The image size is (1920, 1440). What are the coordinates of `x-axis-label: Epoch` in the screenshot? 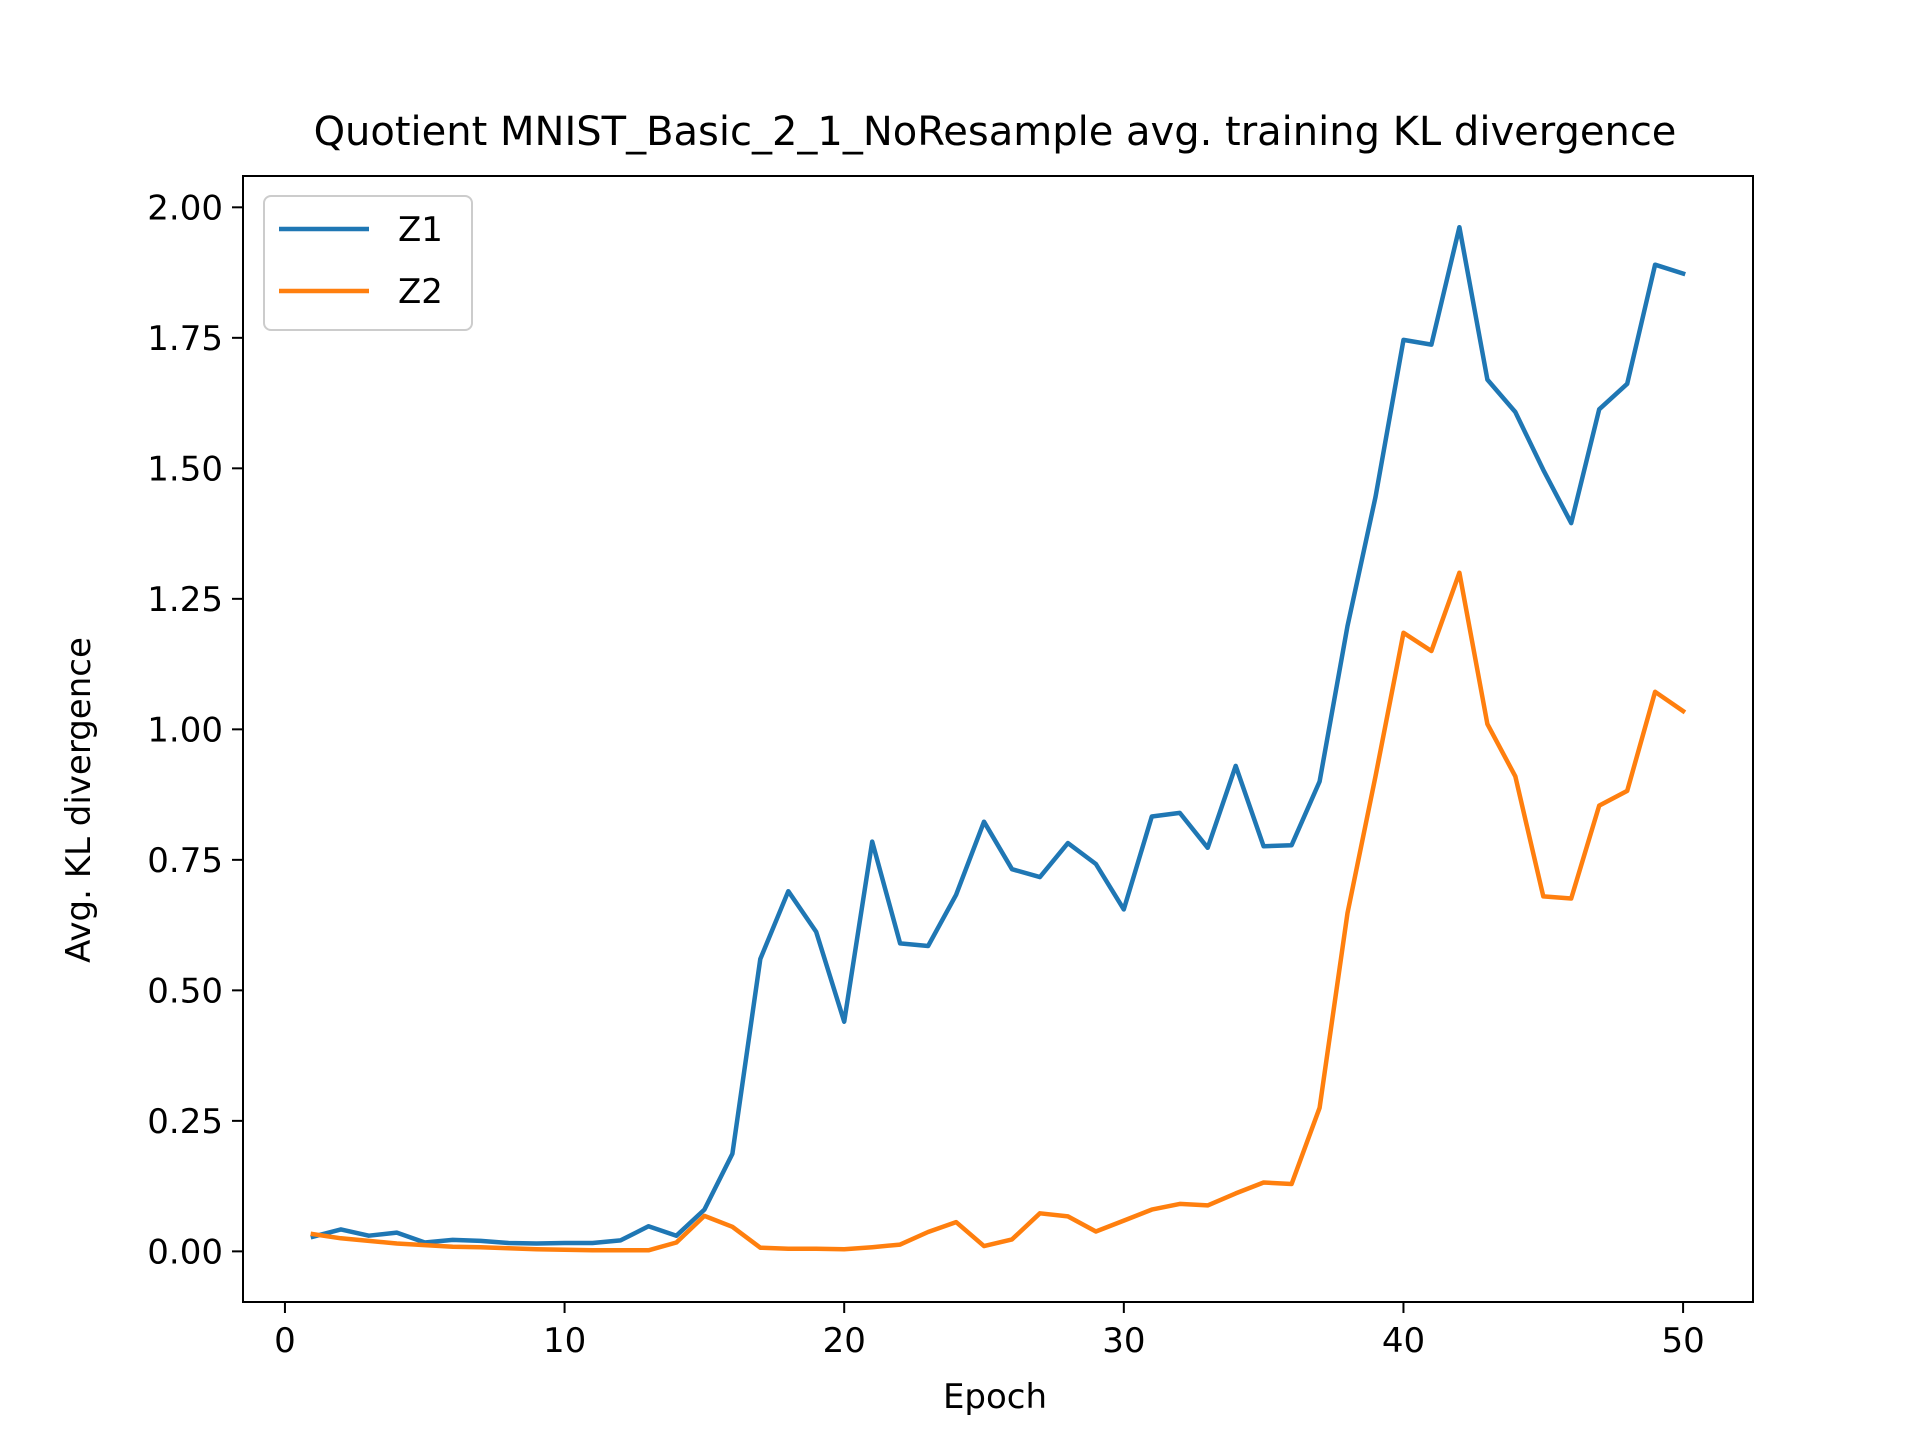 It's located at (995, 1397).